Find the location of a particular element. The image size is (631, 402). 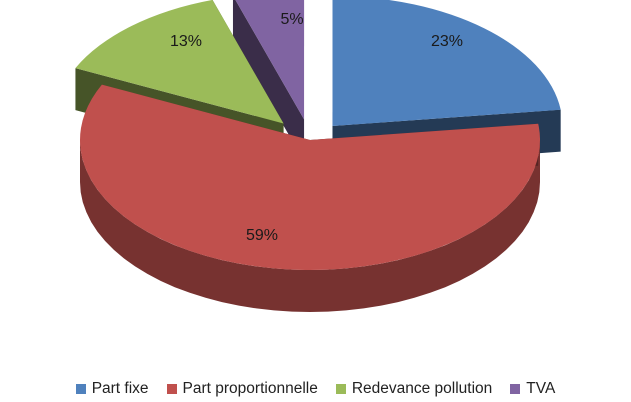

legend-item-tva: TVA is located at coordinates (532, 389).